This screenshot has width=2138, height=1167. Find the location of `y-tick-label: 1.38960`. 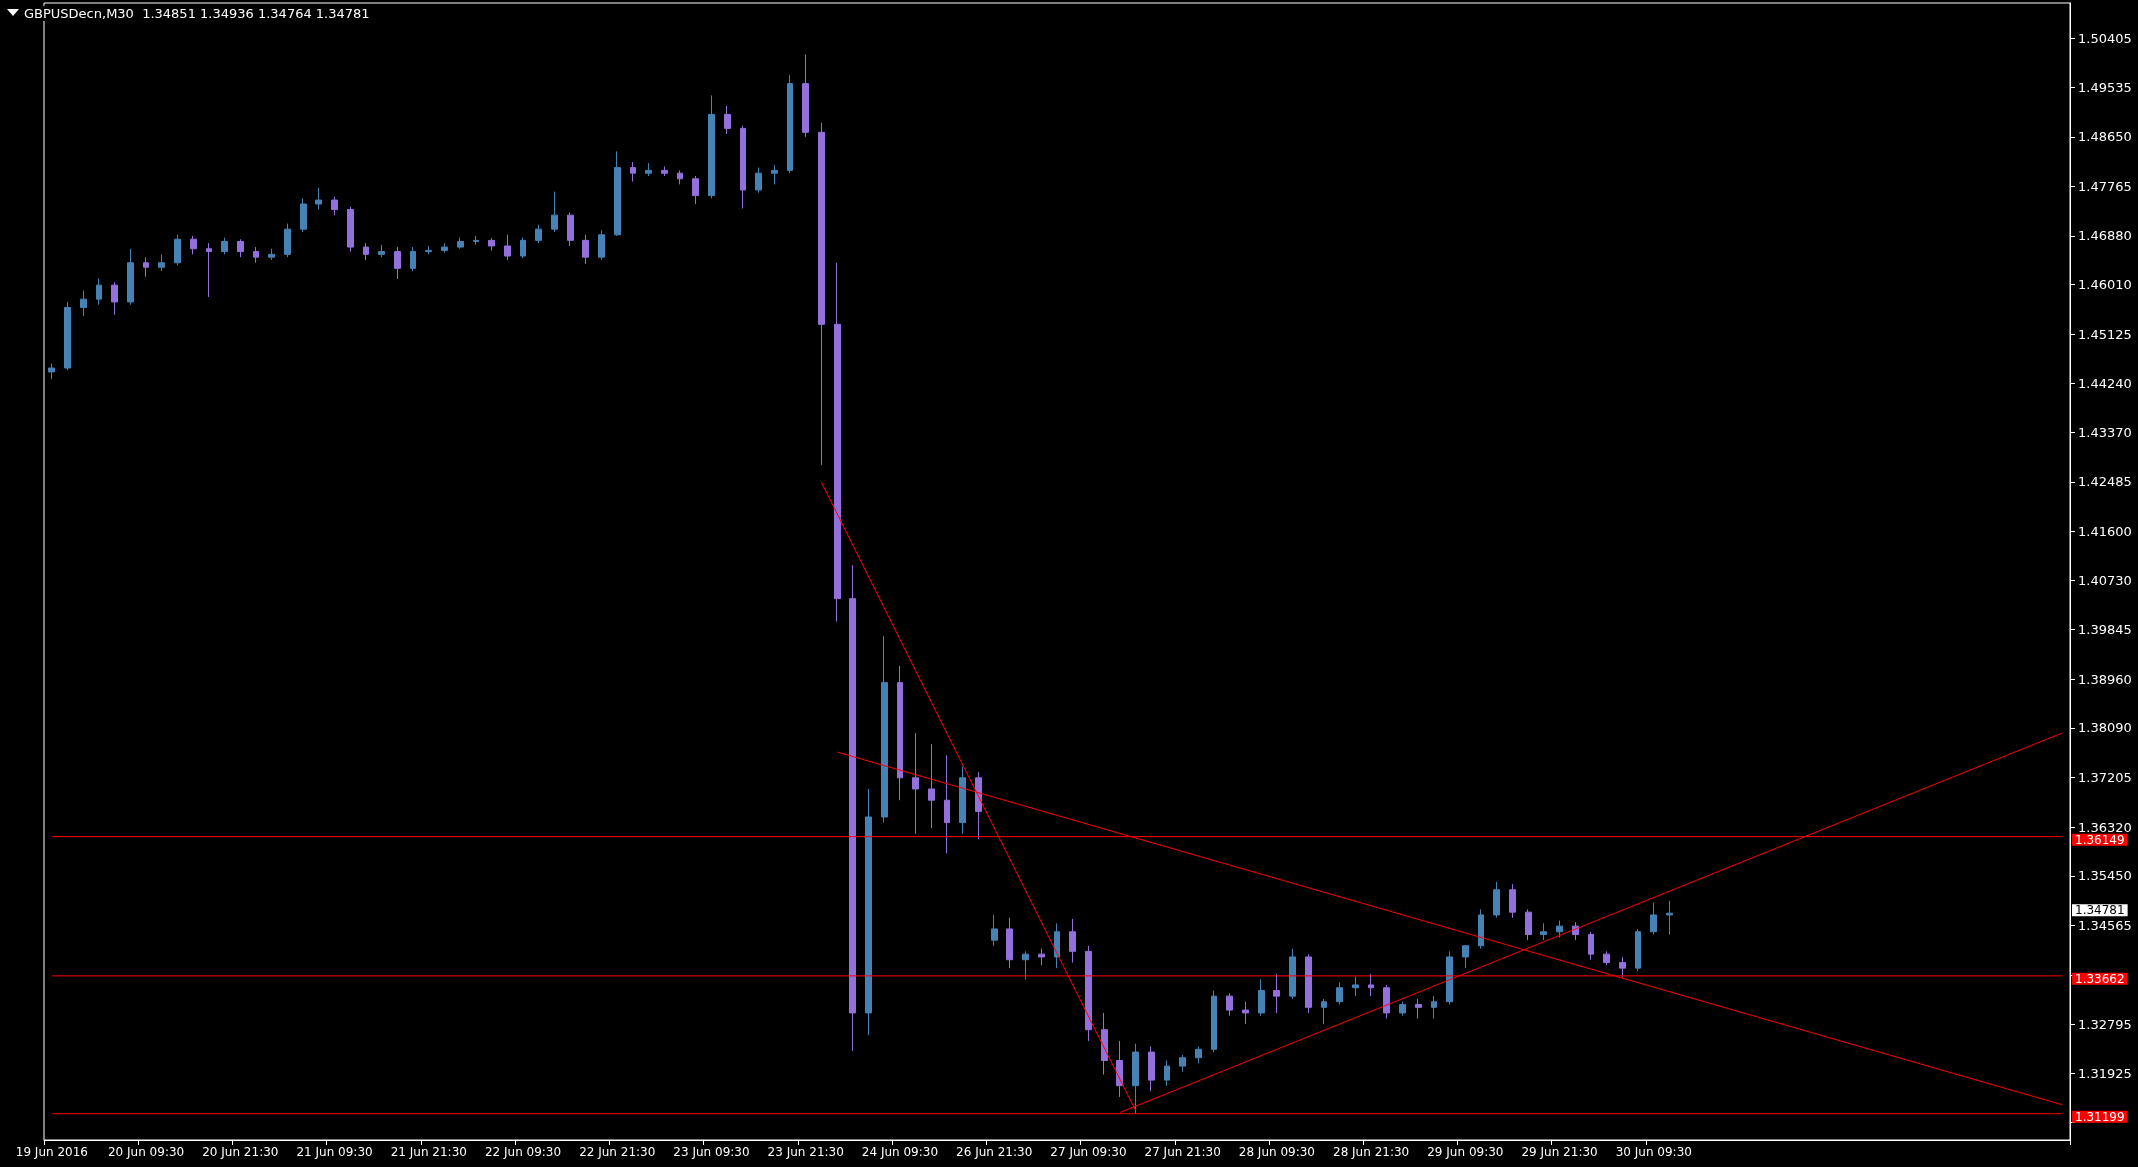

y-tick-label: 1.38960 is located at coordinates (2105, 679).